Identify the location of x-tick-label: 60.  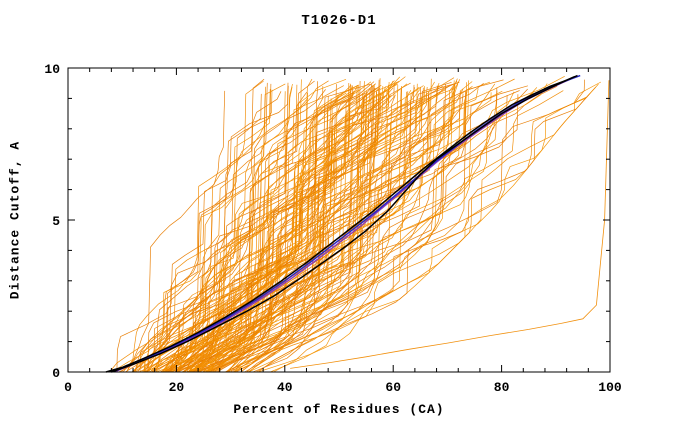
(393, 387).